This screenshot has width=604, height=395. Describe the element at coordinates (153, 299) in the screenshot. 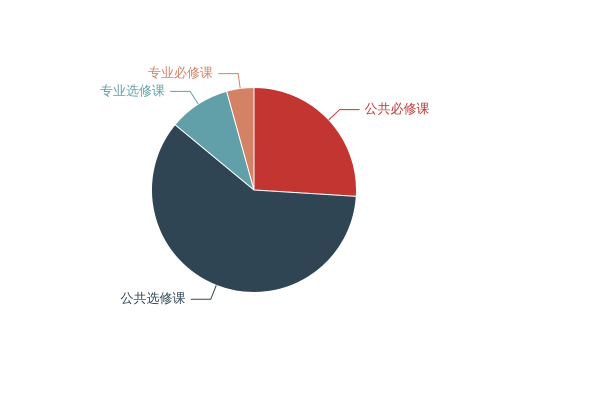

I see `slice-label: 公共选修课` at that location.